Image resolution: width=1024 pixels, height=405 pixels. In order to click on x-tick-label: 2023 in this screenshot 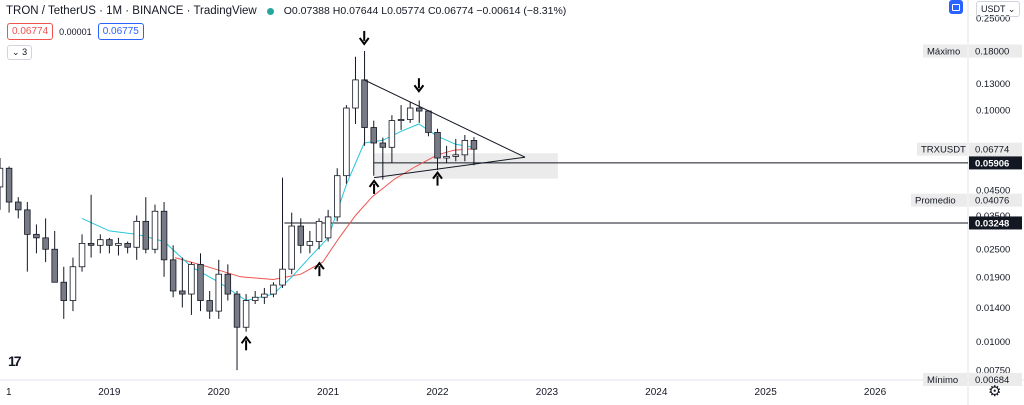, I will do `click(547, 392)`.